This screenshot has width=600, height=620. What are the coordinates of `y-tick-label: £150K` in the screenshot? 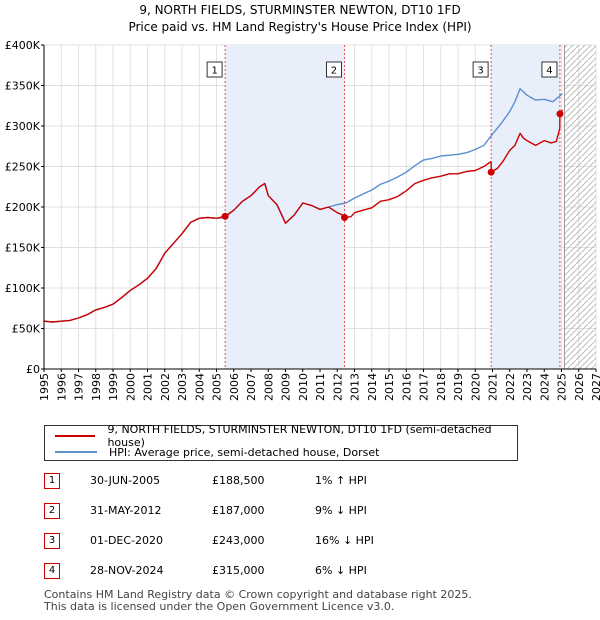 It's located at (23, 248).